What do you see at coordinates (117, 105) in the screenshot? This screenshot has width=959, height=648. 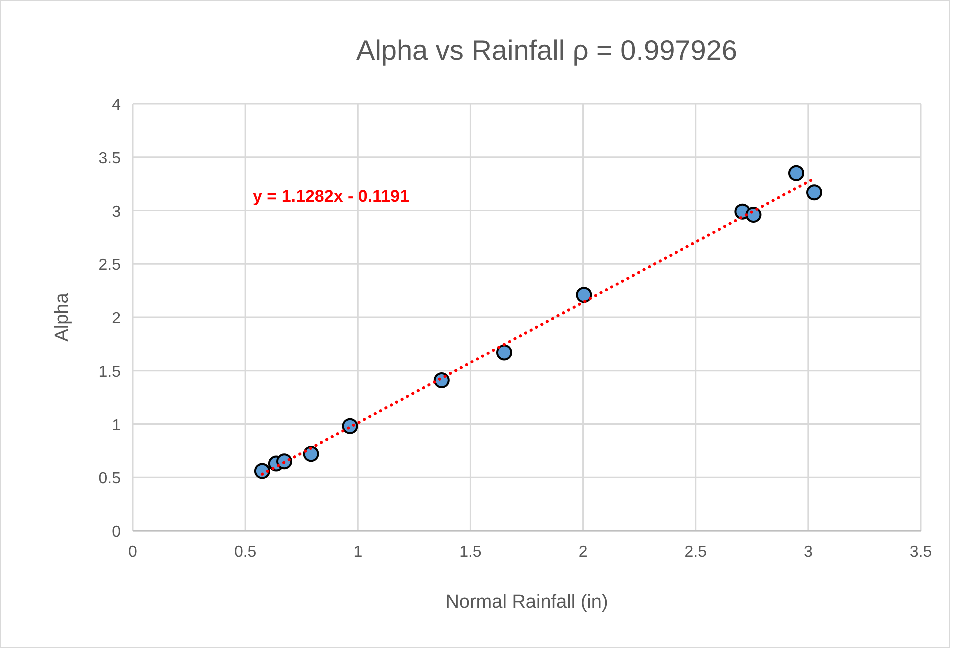 I see `y-tick-label: 4` at bounding box center [117, 105].